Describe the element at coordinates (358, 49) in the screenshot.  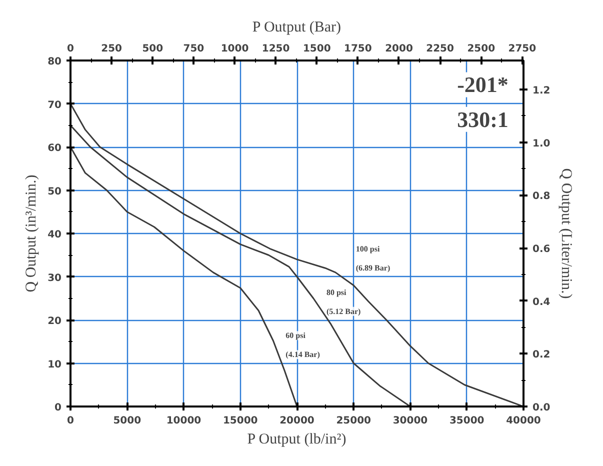
I see `x2-tick-label: 1750` at that location.